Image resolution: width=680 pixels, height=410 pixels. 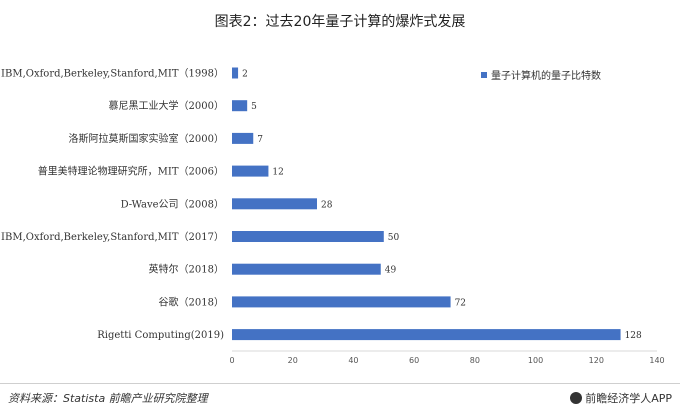 What do you see at coordinates (394, 238) in the screenshot?
I see `value-label: 50` at bounding box center [394, 238].